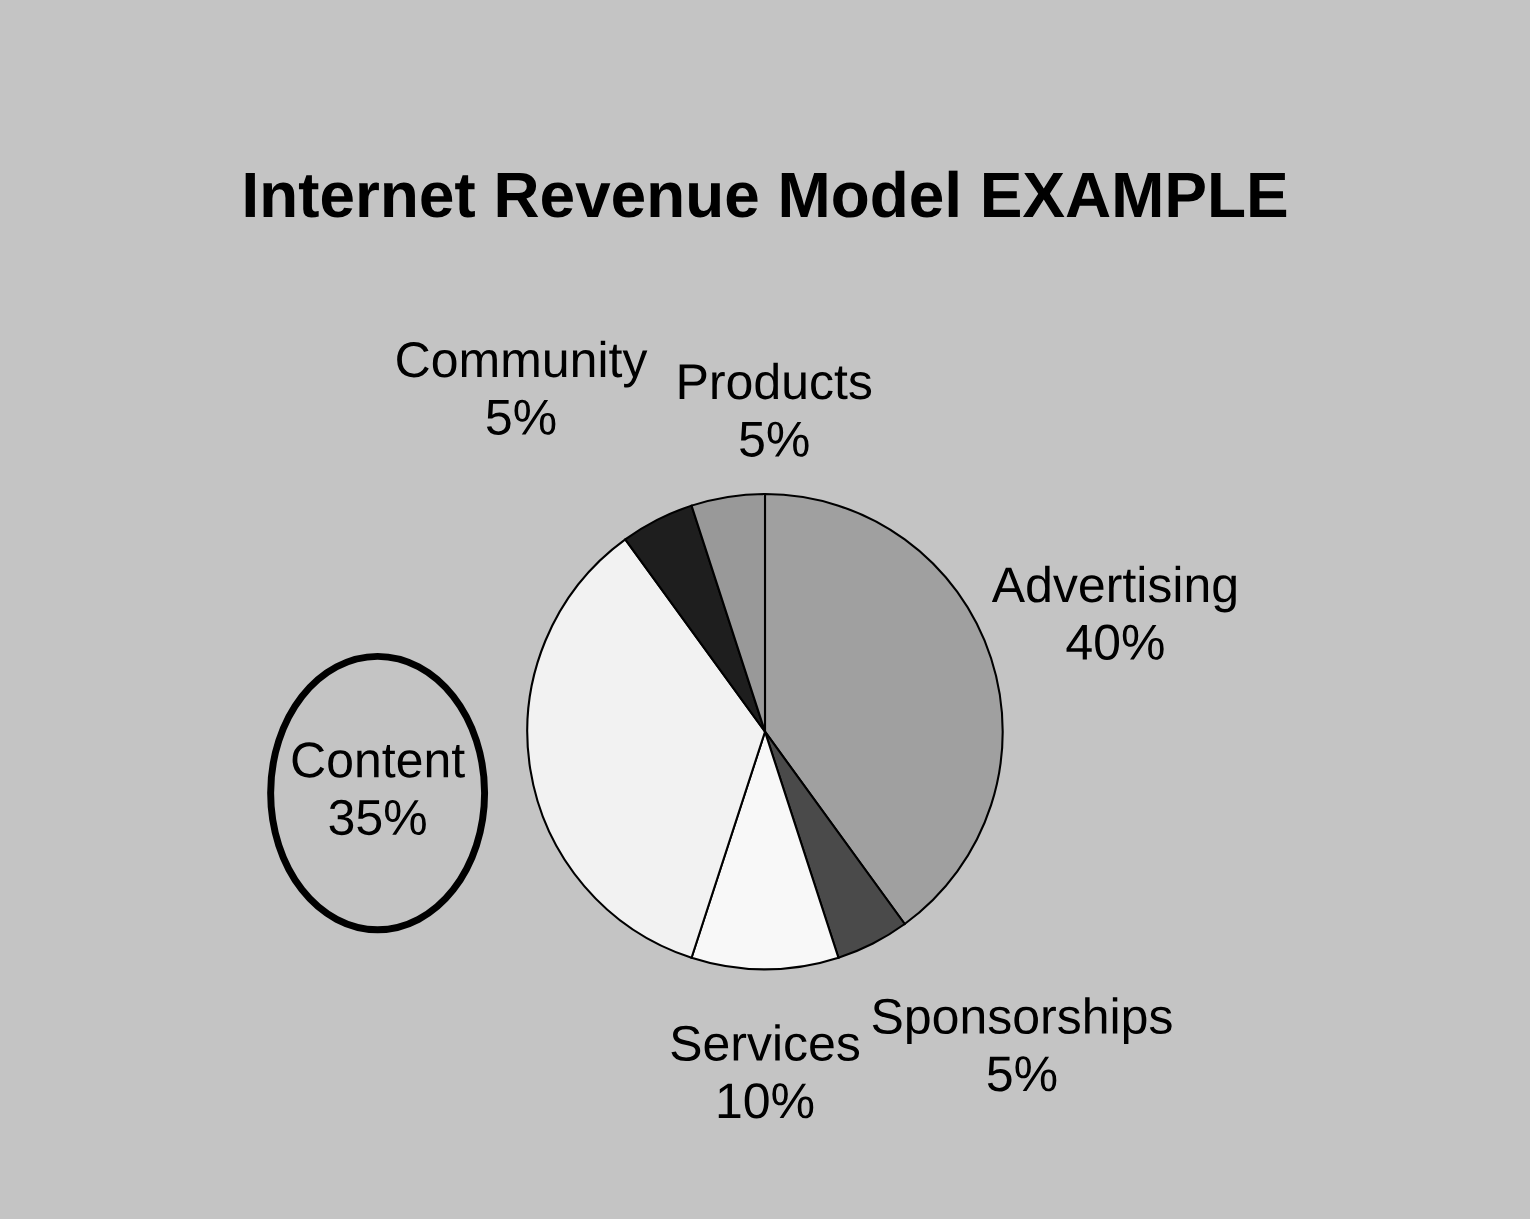 The image size is (1530, 1219). I want to click on slice-label: Community, so click(522, 364).